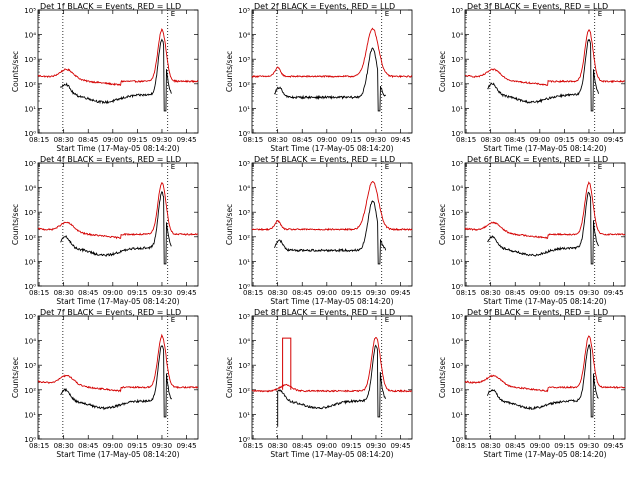  What do you see at coordinates (537, 312) in the screenshot?
I see `chart-title: Det 9f BLACK = Events, RED = LLD` at bounding box center [537, 312].